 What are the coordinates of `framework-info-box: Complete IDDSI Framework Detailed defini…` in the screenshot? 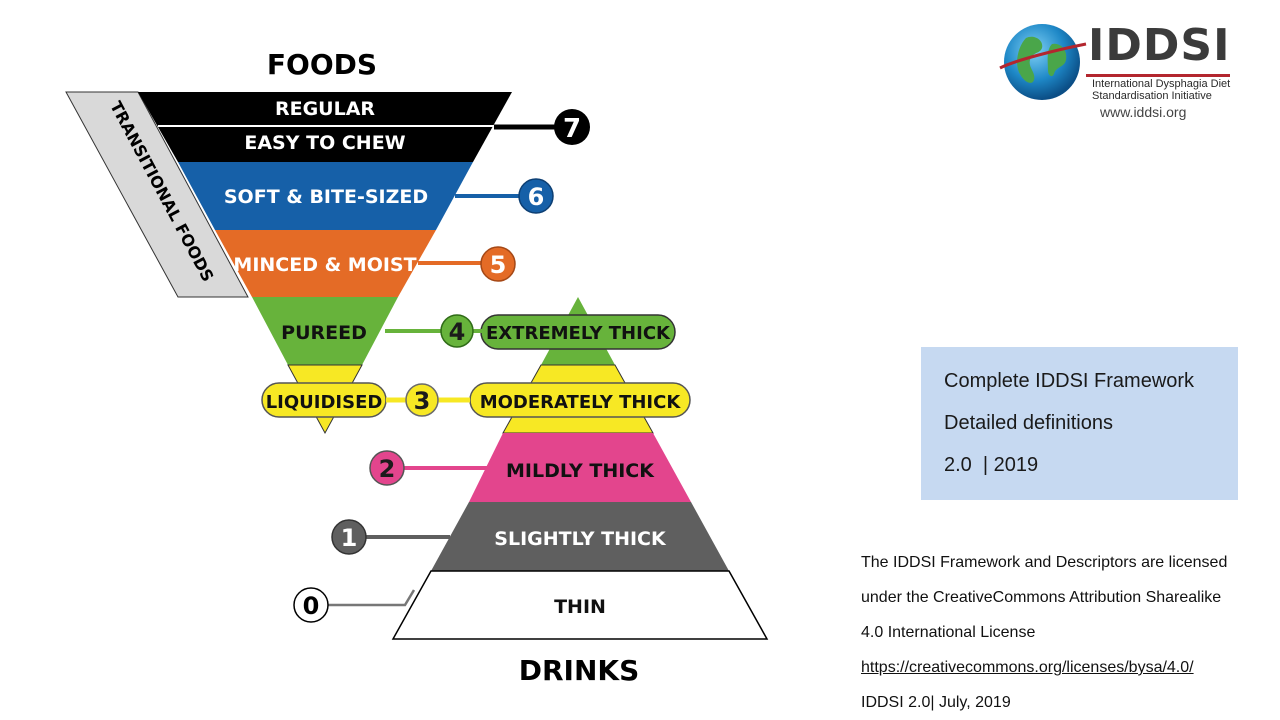 It's located at (1079, 423).